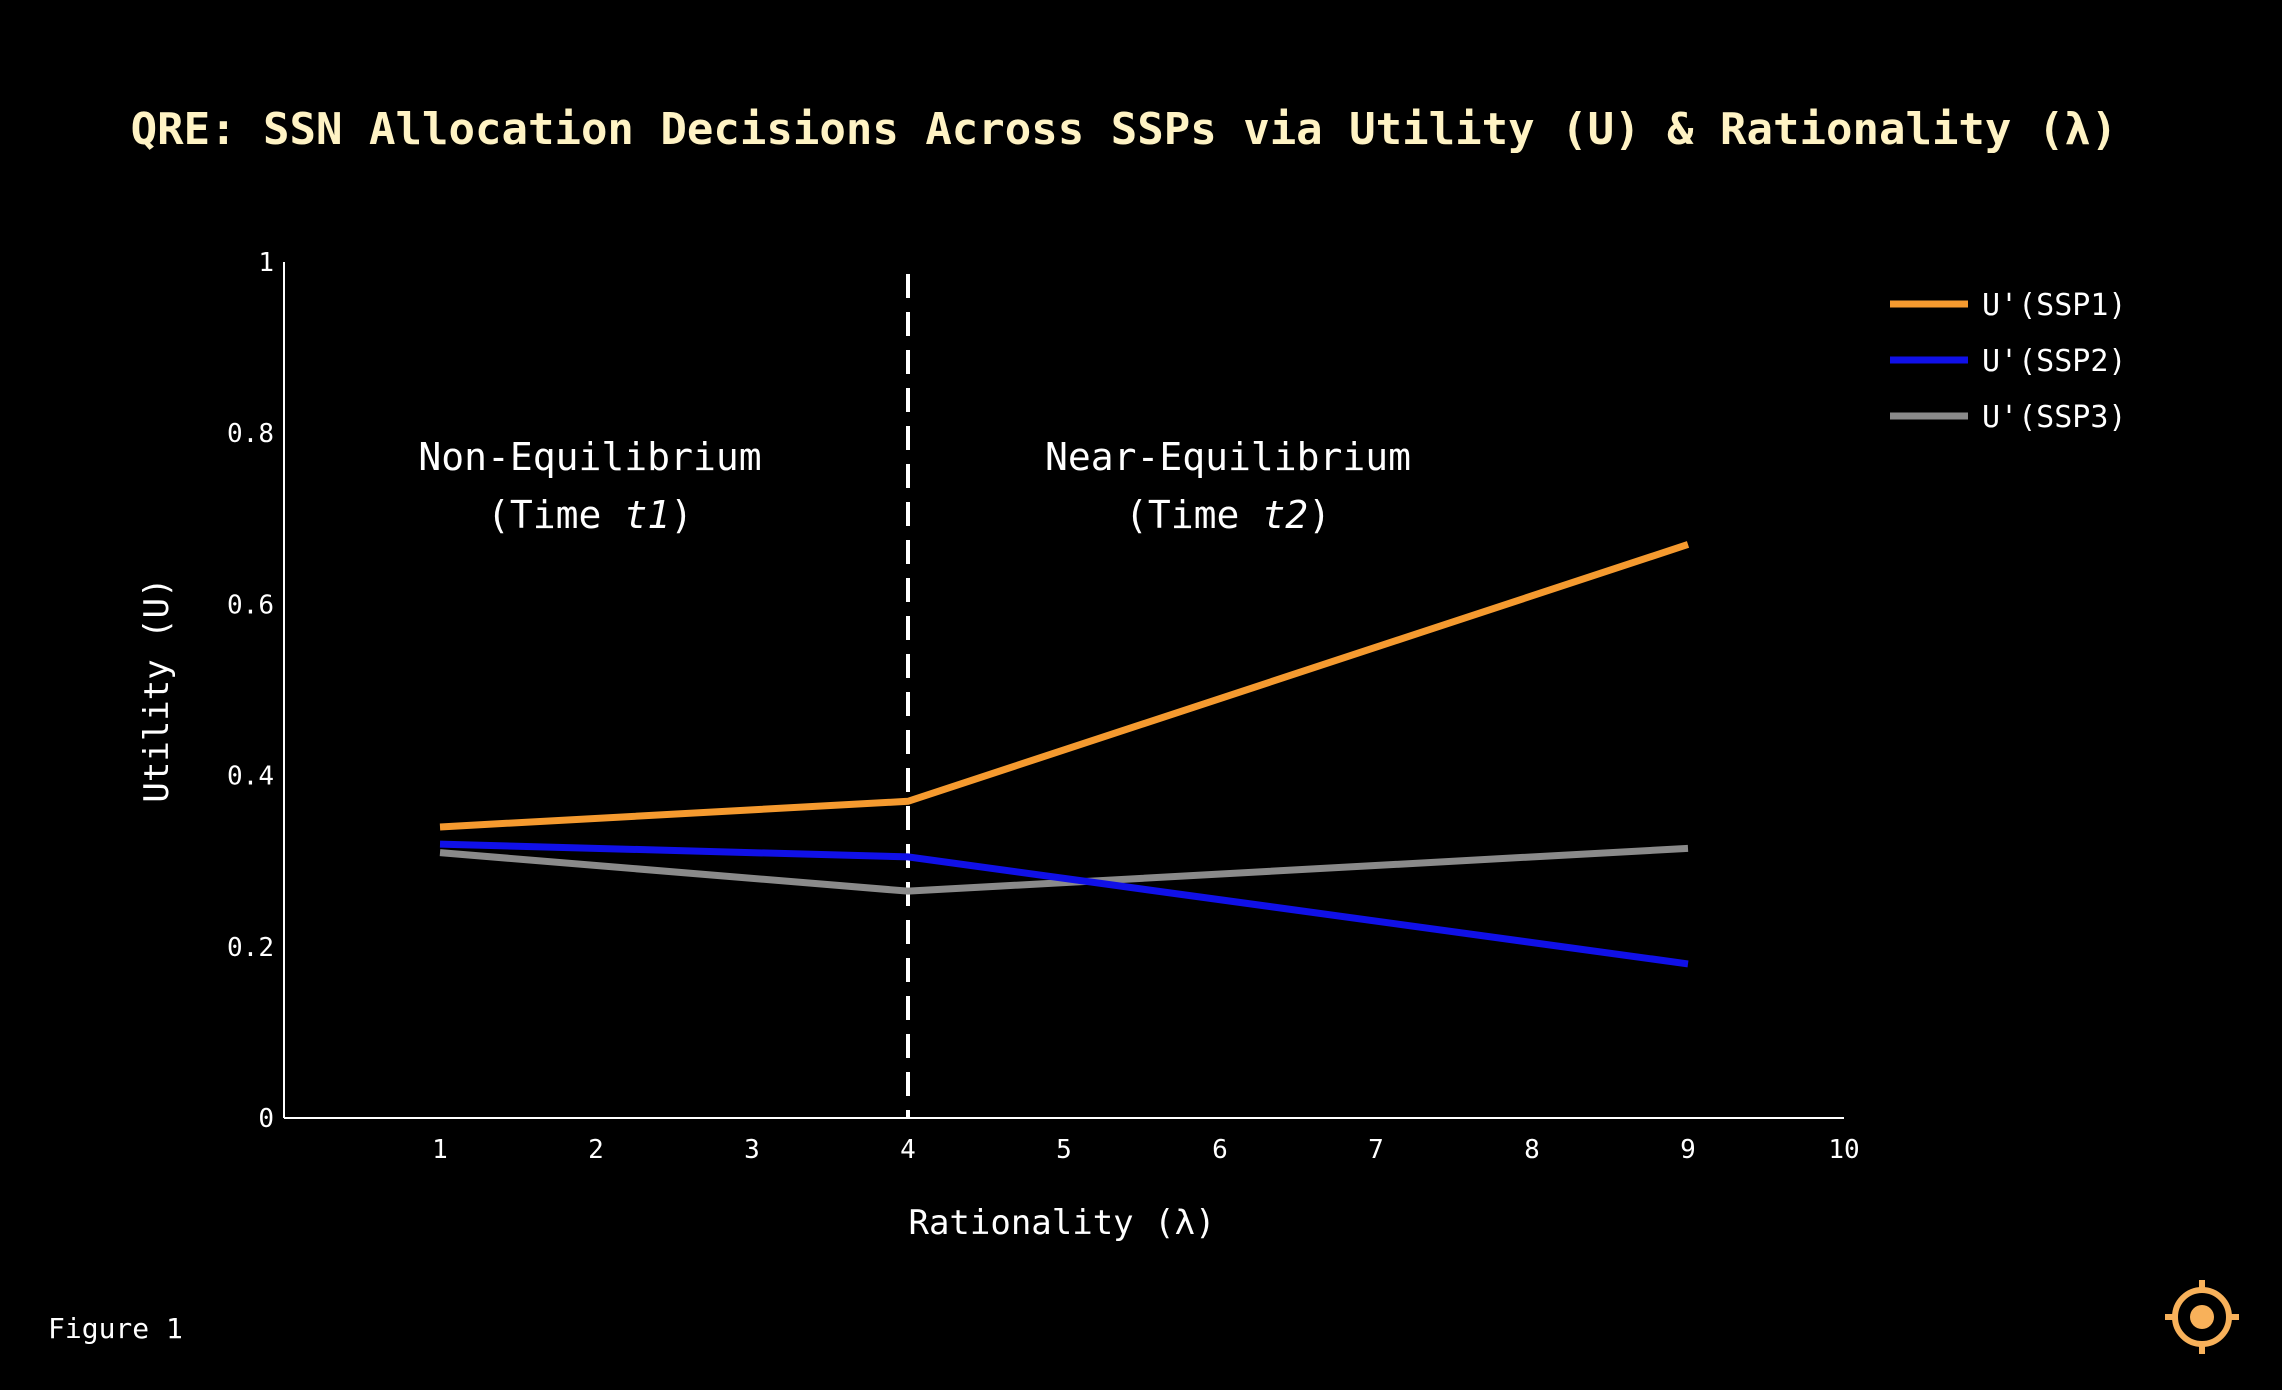  I want to click on x-tick-label: 6, so click(1220, 1150).